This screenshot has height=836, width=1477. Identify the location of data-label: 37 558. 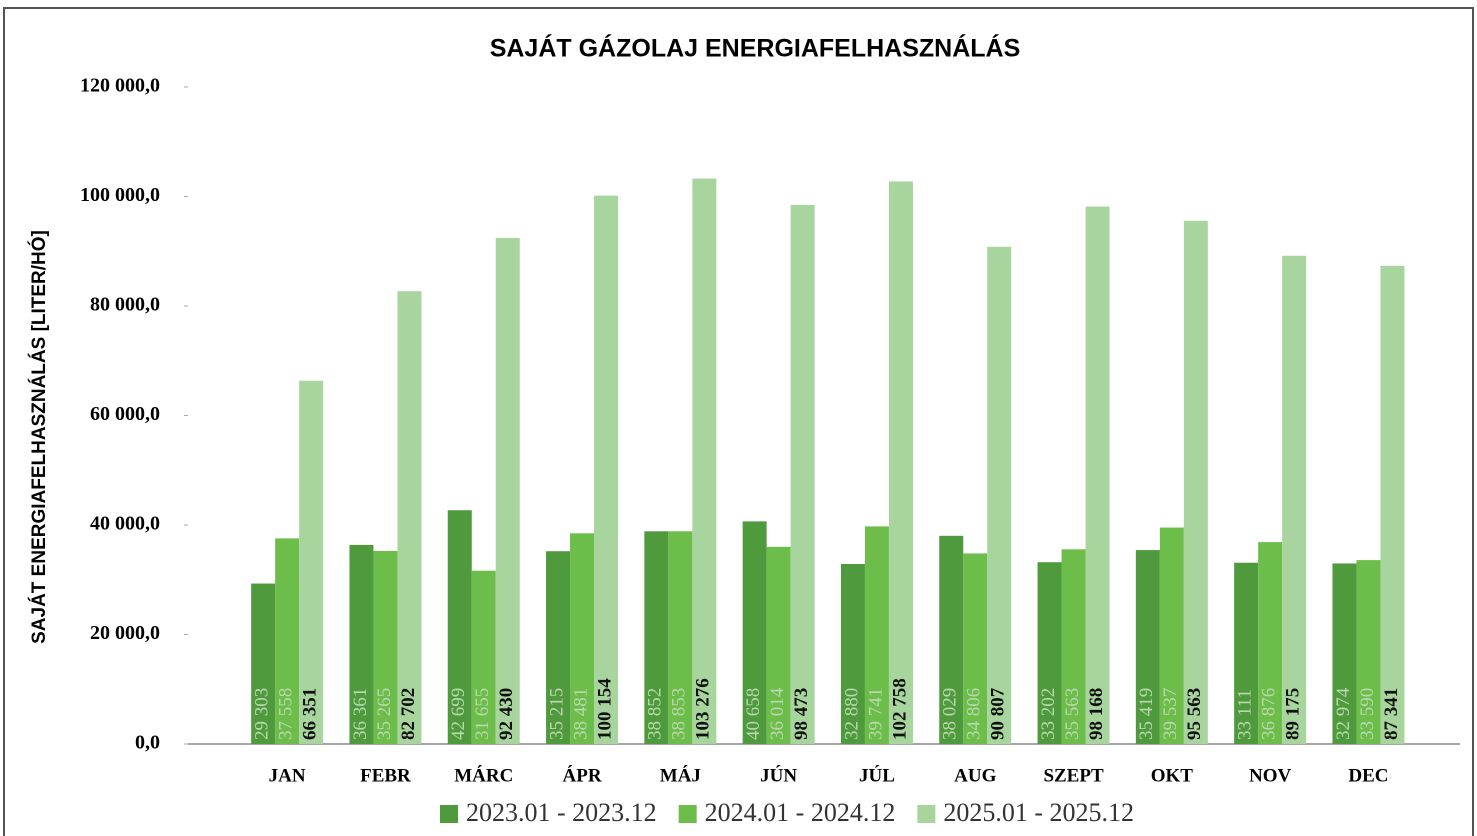
(286, 714).